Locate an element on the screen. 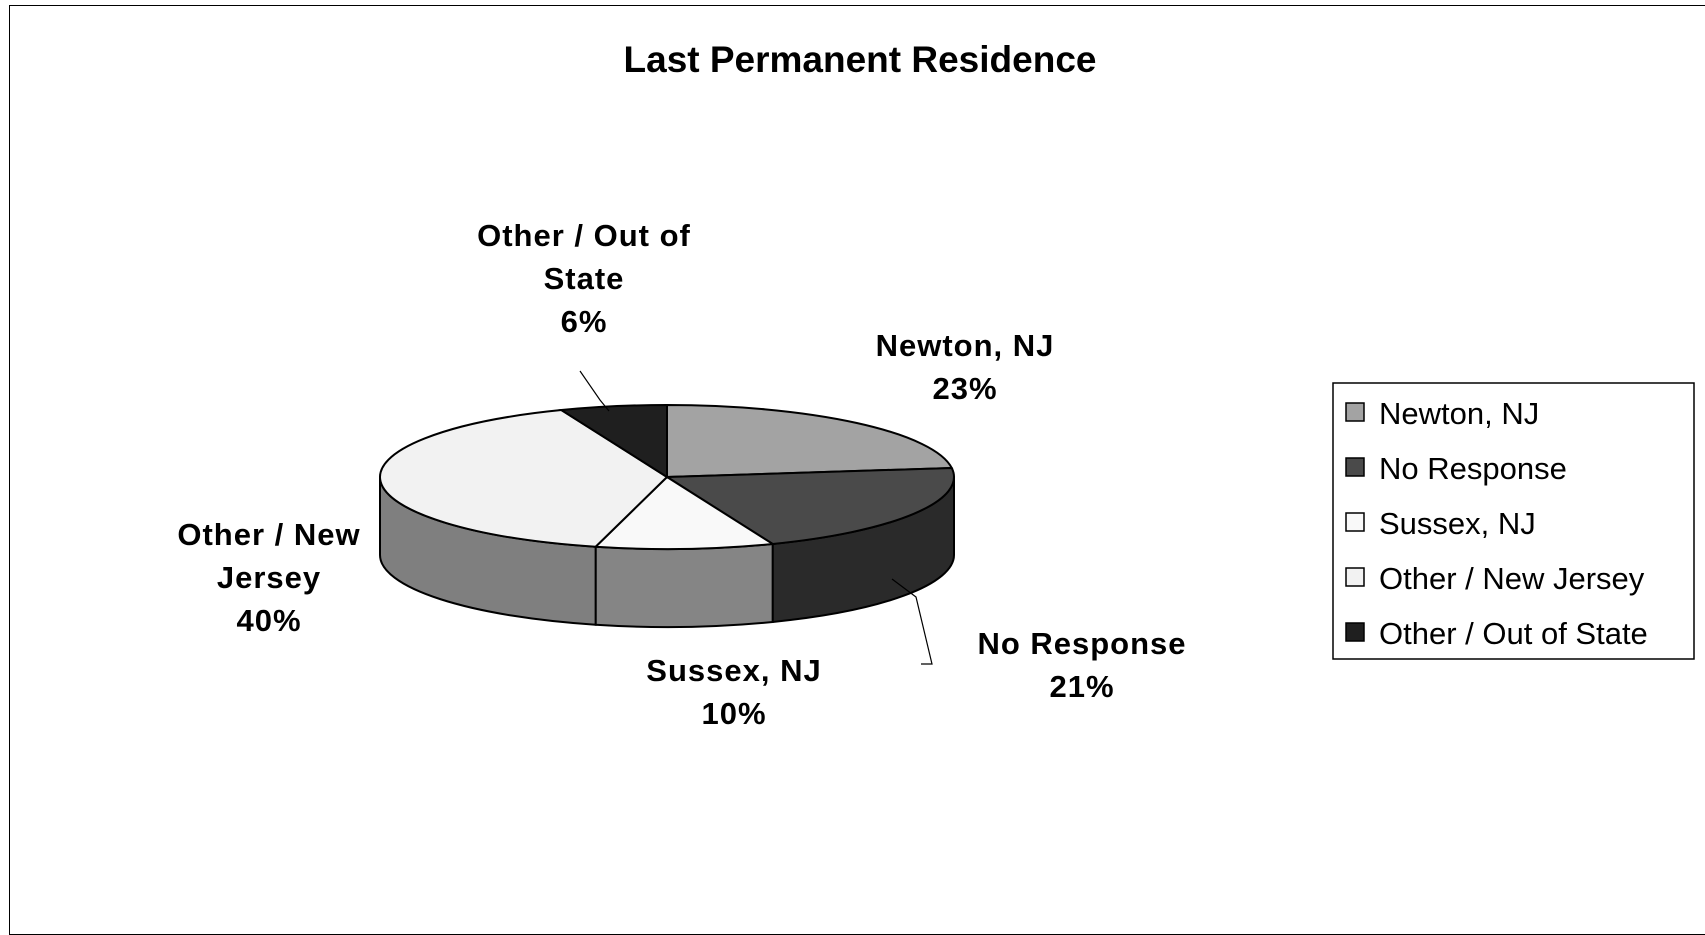  pie-side-sussex-nj is located at coordinates (684, 585).